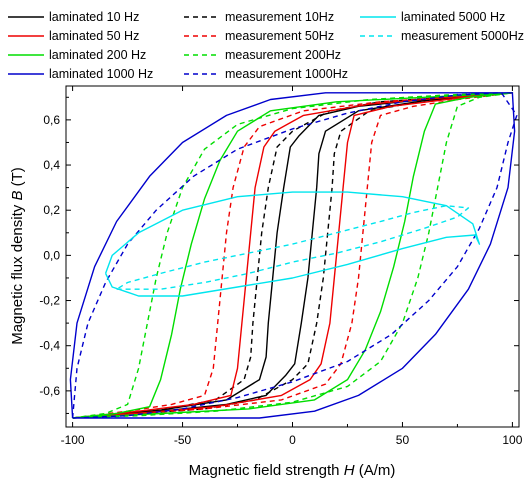  Describe the element at coordinates (279, 17) in the screenshot. I see `legend-label: measurement 10Hz` at that location.